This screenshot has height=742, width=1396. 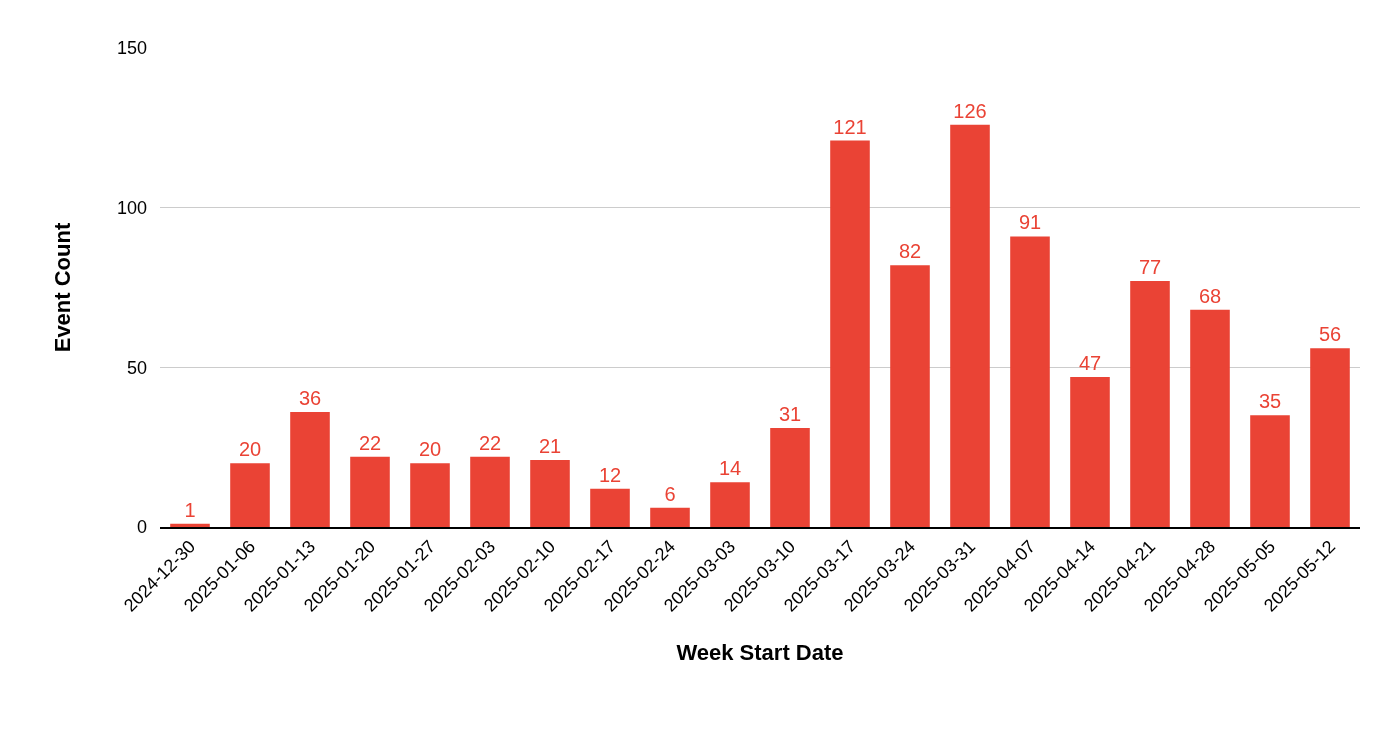 What do you see at coordinates (790, 414) in the screenshot?
I see `data-label: 31` at bounding box center [790, 414].